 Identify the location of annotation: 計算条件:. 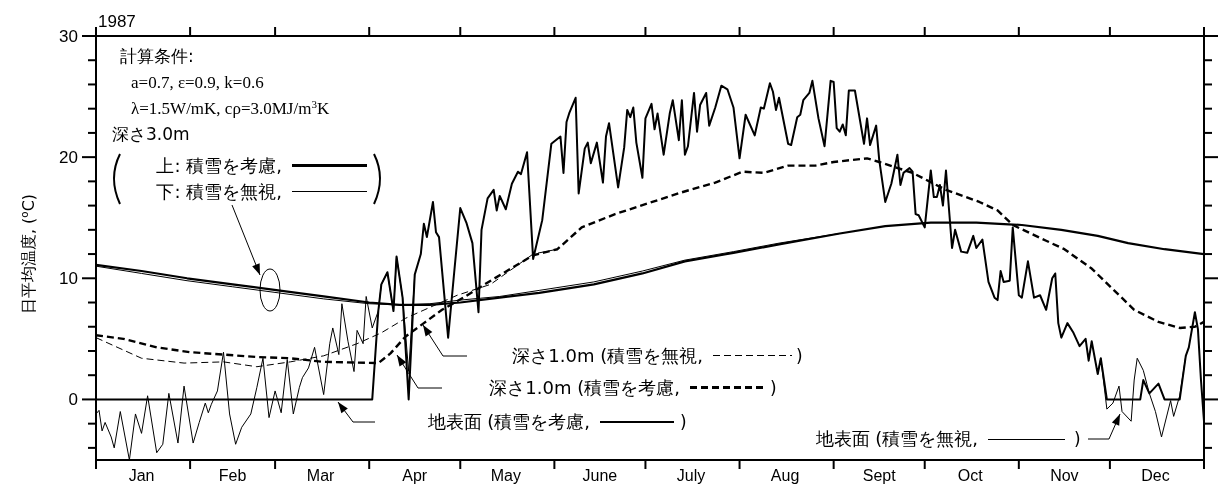
(157, 56).